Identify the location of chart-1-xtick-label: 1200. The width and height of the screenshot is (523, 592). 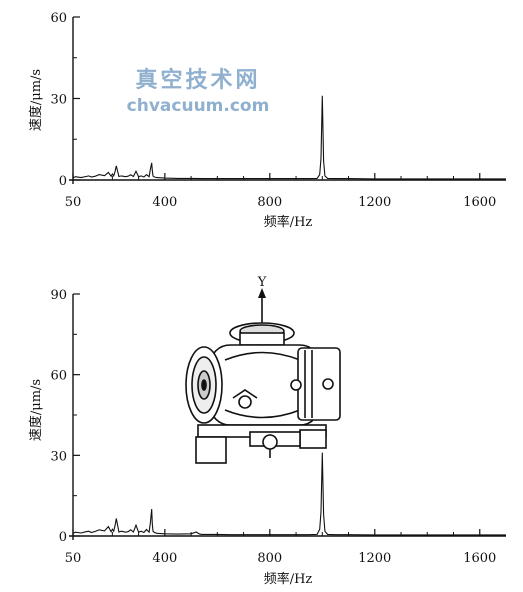
(374, 558).